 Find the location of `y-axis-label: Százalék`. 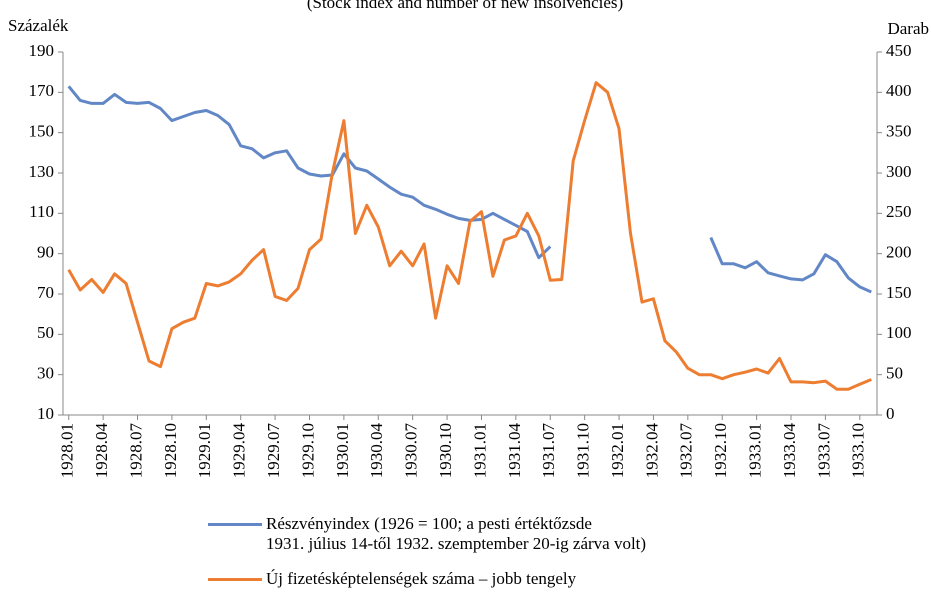

y-axis-label: Százalék is located at coordinates (38, 25).